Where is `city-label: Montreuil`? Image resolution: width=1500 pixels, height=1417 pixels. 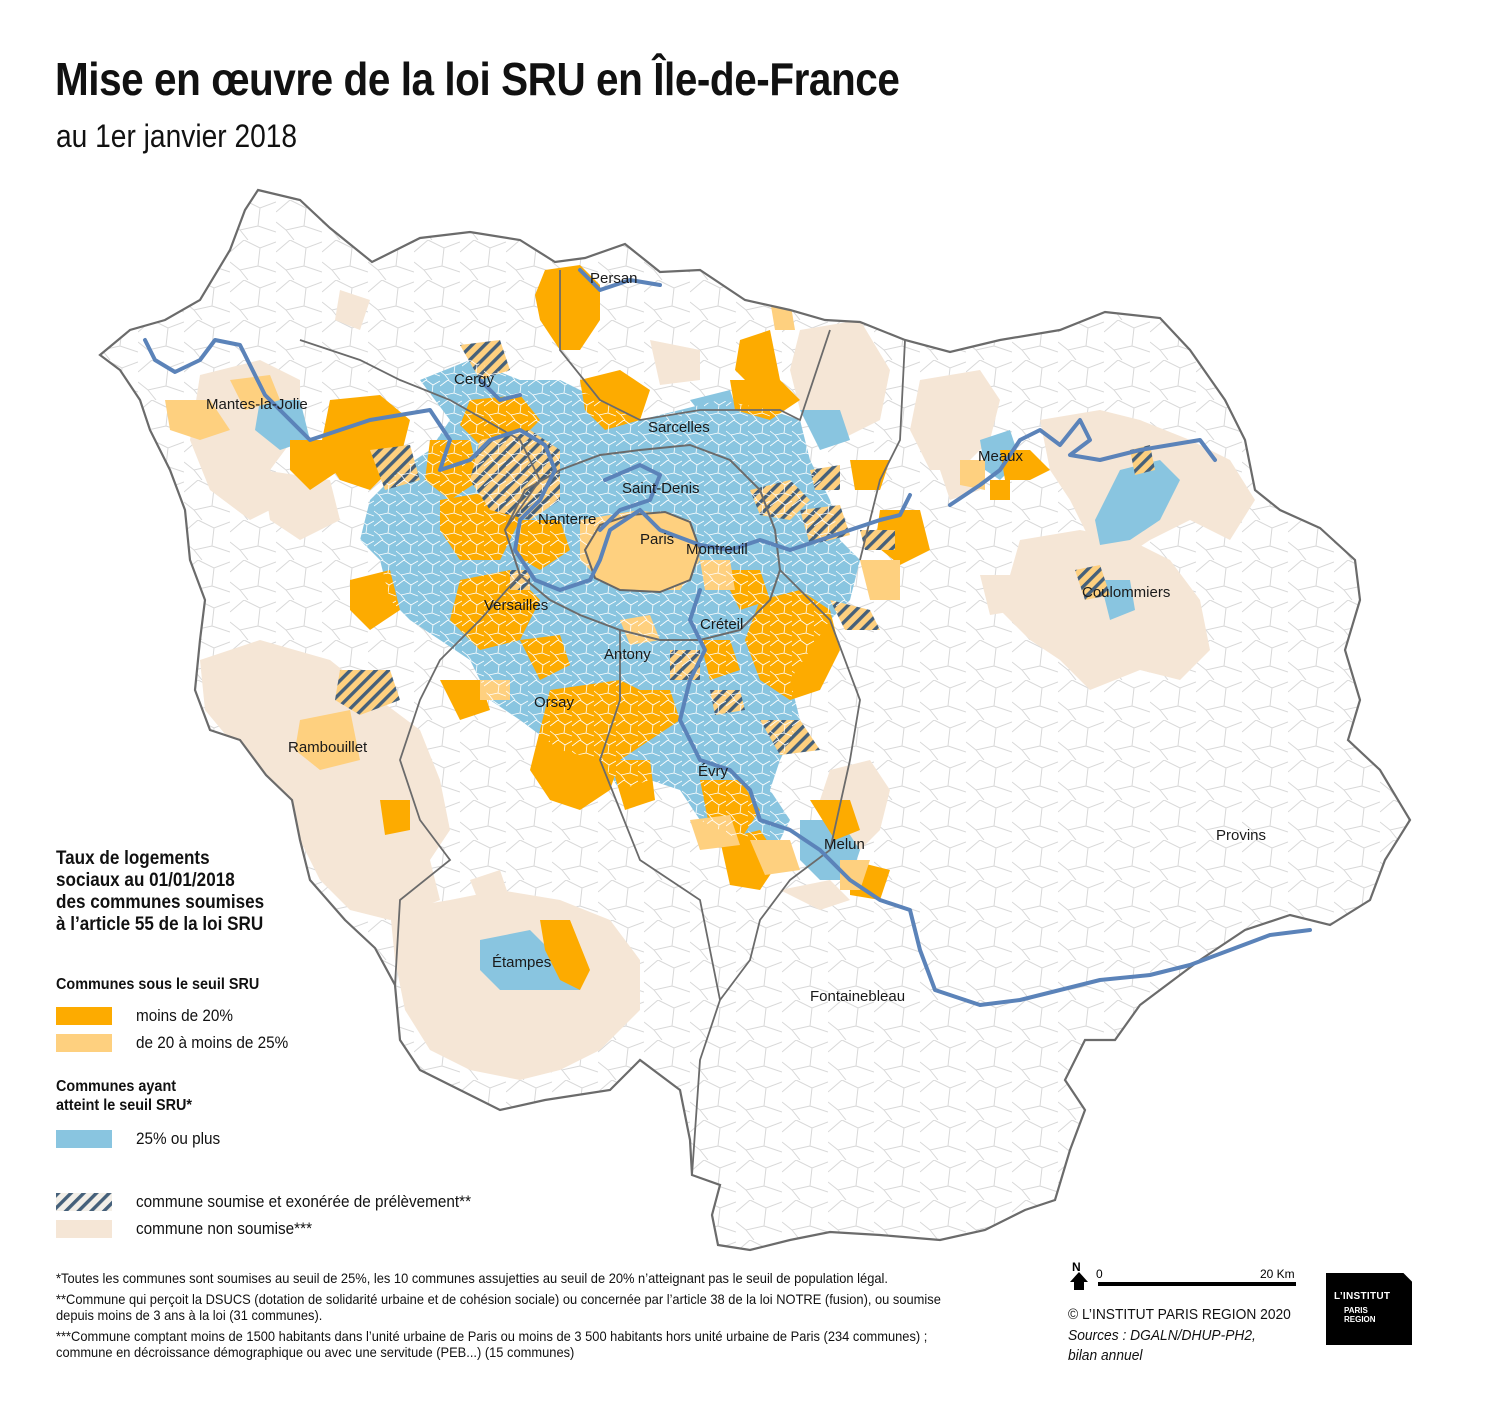 city-label: Montreuil is located at coordinates (717, 549).